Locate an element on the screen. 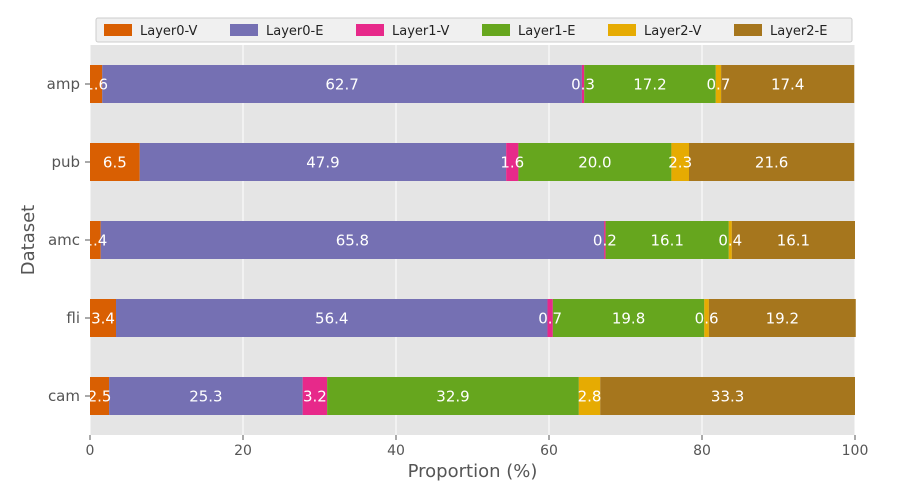 The image size is (919, 500). data-label-cam-layer1-v: 3.2 is located at coordinates (315, 397).